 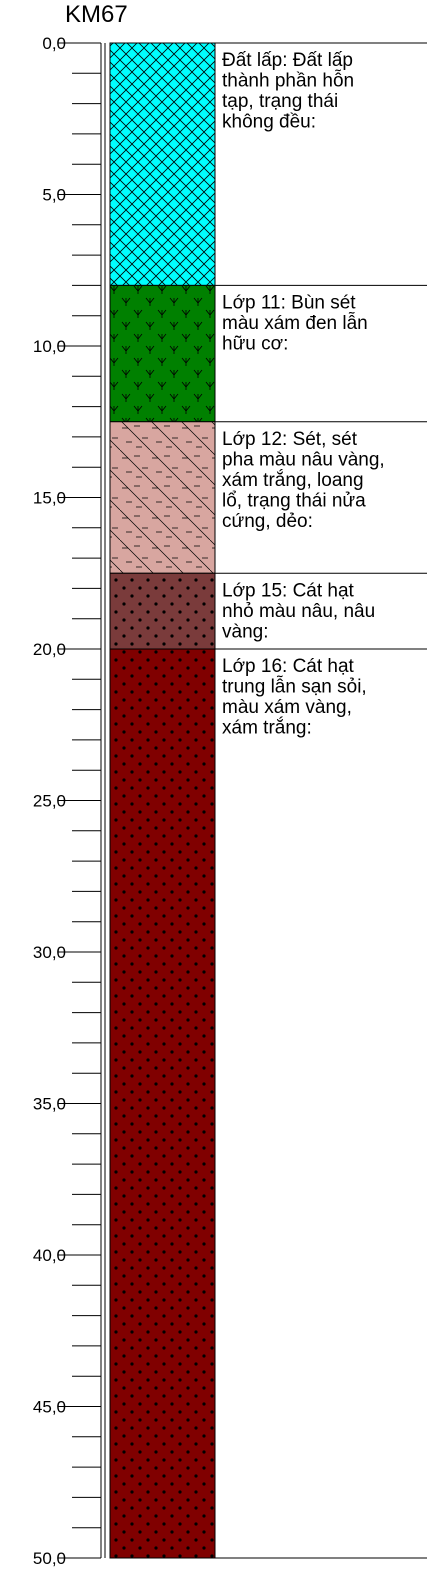 What do you see at coordinates (288, 81) in the screenshot?
I see `layer-description: thành phần hỗn` at bounding box center [288, 81].